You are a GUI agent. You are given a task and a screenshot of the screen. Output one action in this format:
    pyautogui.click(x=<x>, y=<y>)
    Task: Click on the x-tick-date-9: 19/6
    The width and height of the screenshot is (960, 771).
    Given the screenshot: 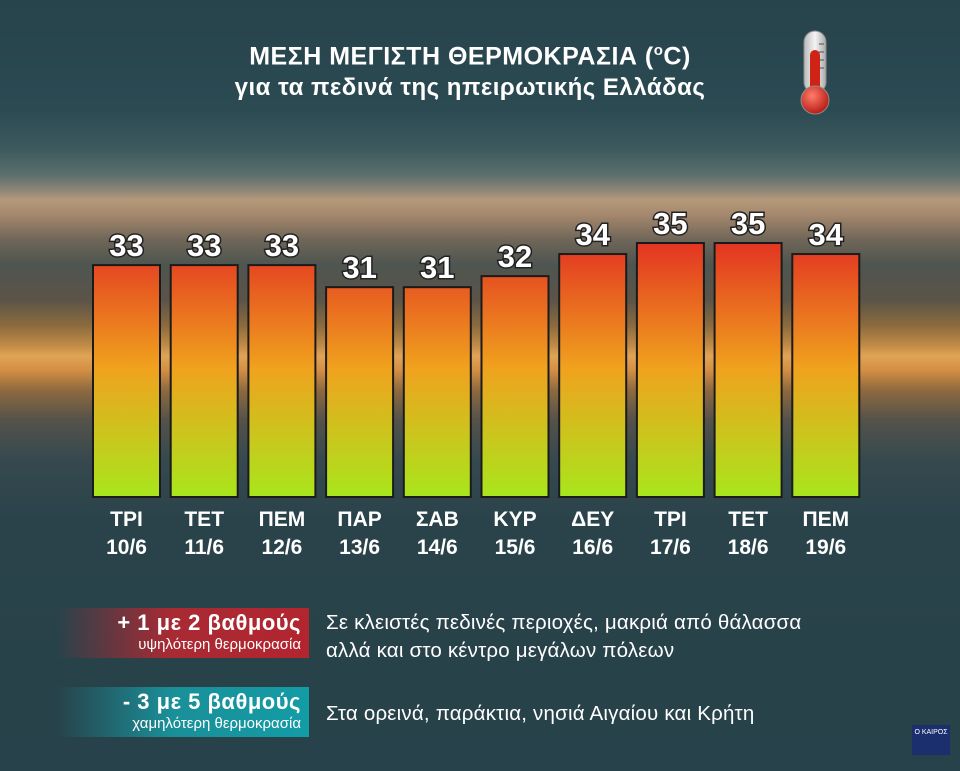 What is the action you would take?
    pyautogui.click(x=825, y=547)
    